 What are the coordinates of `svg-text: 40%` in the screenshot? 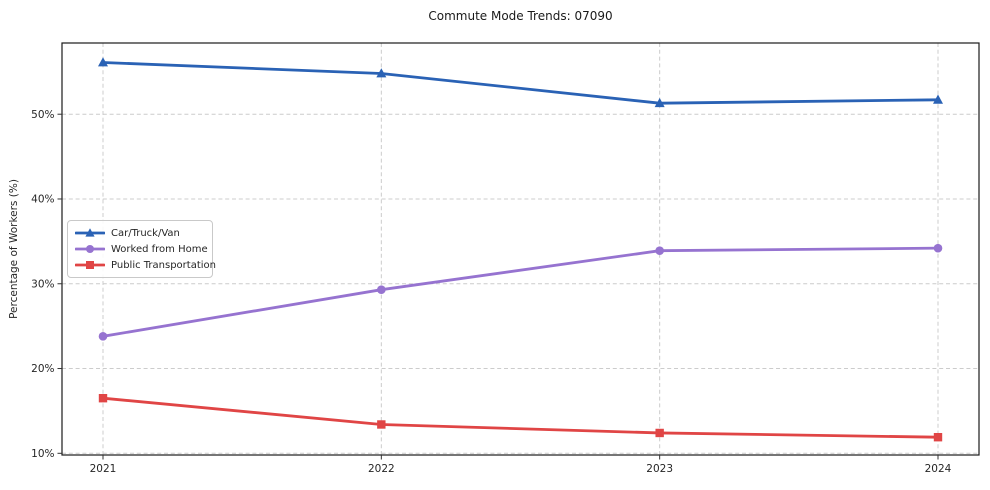 It's located at (42, 200).